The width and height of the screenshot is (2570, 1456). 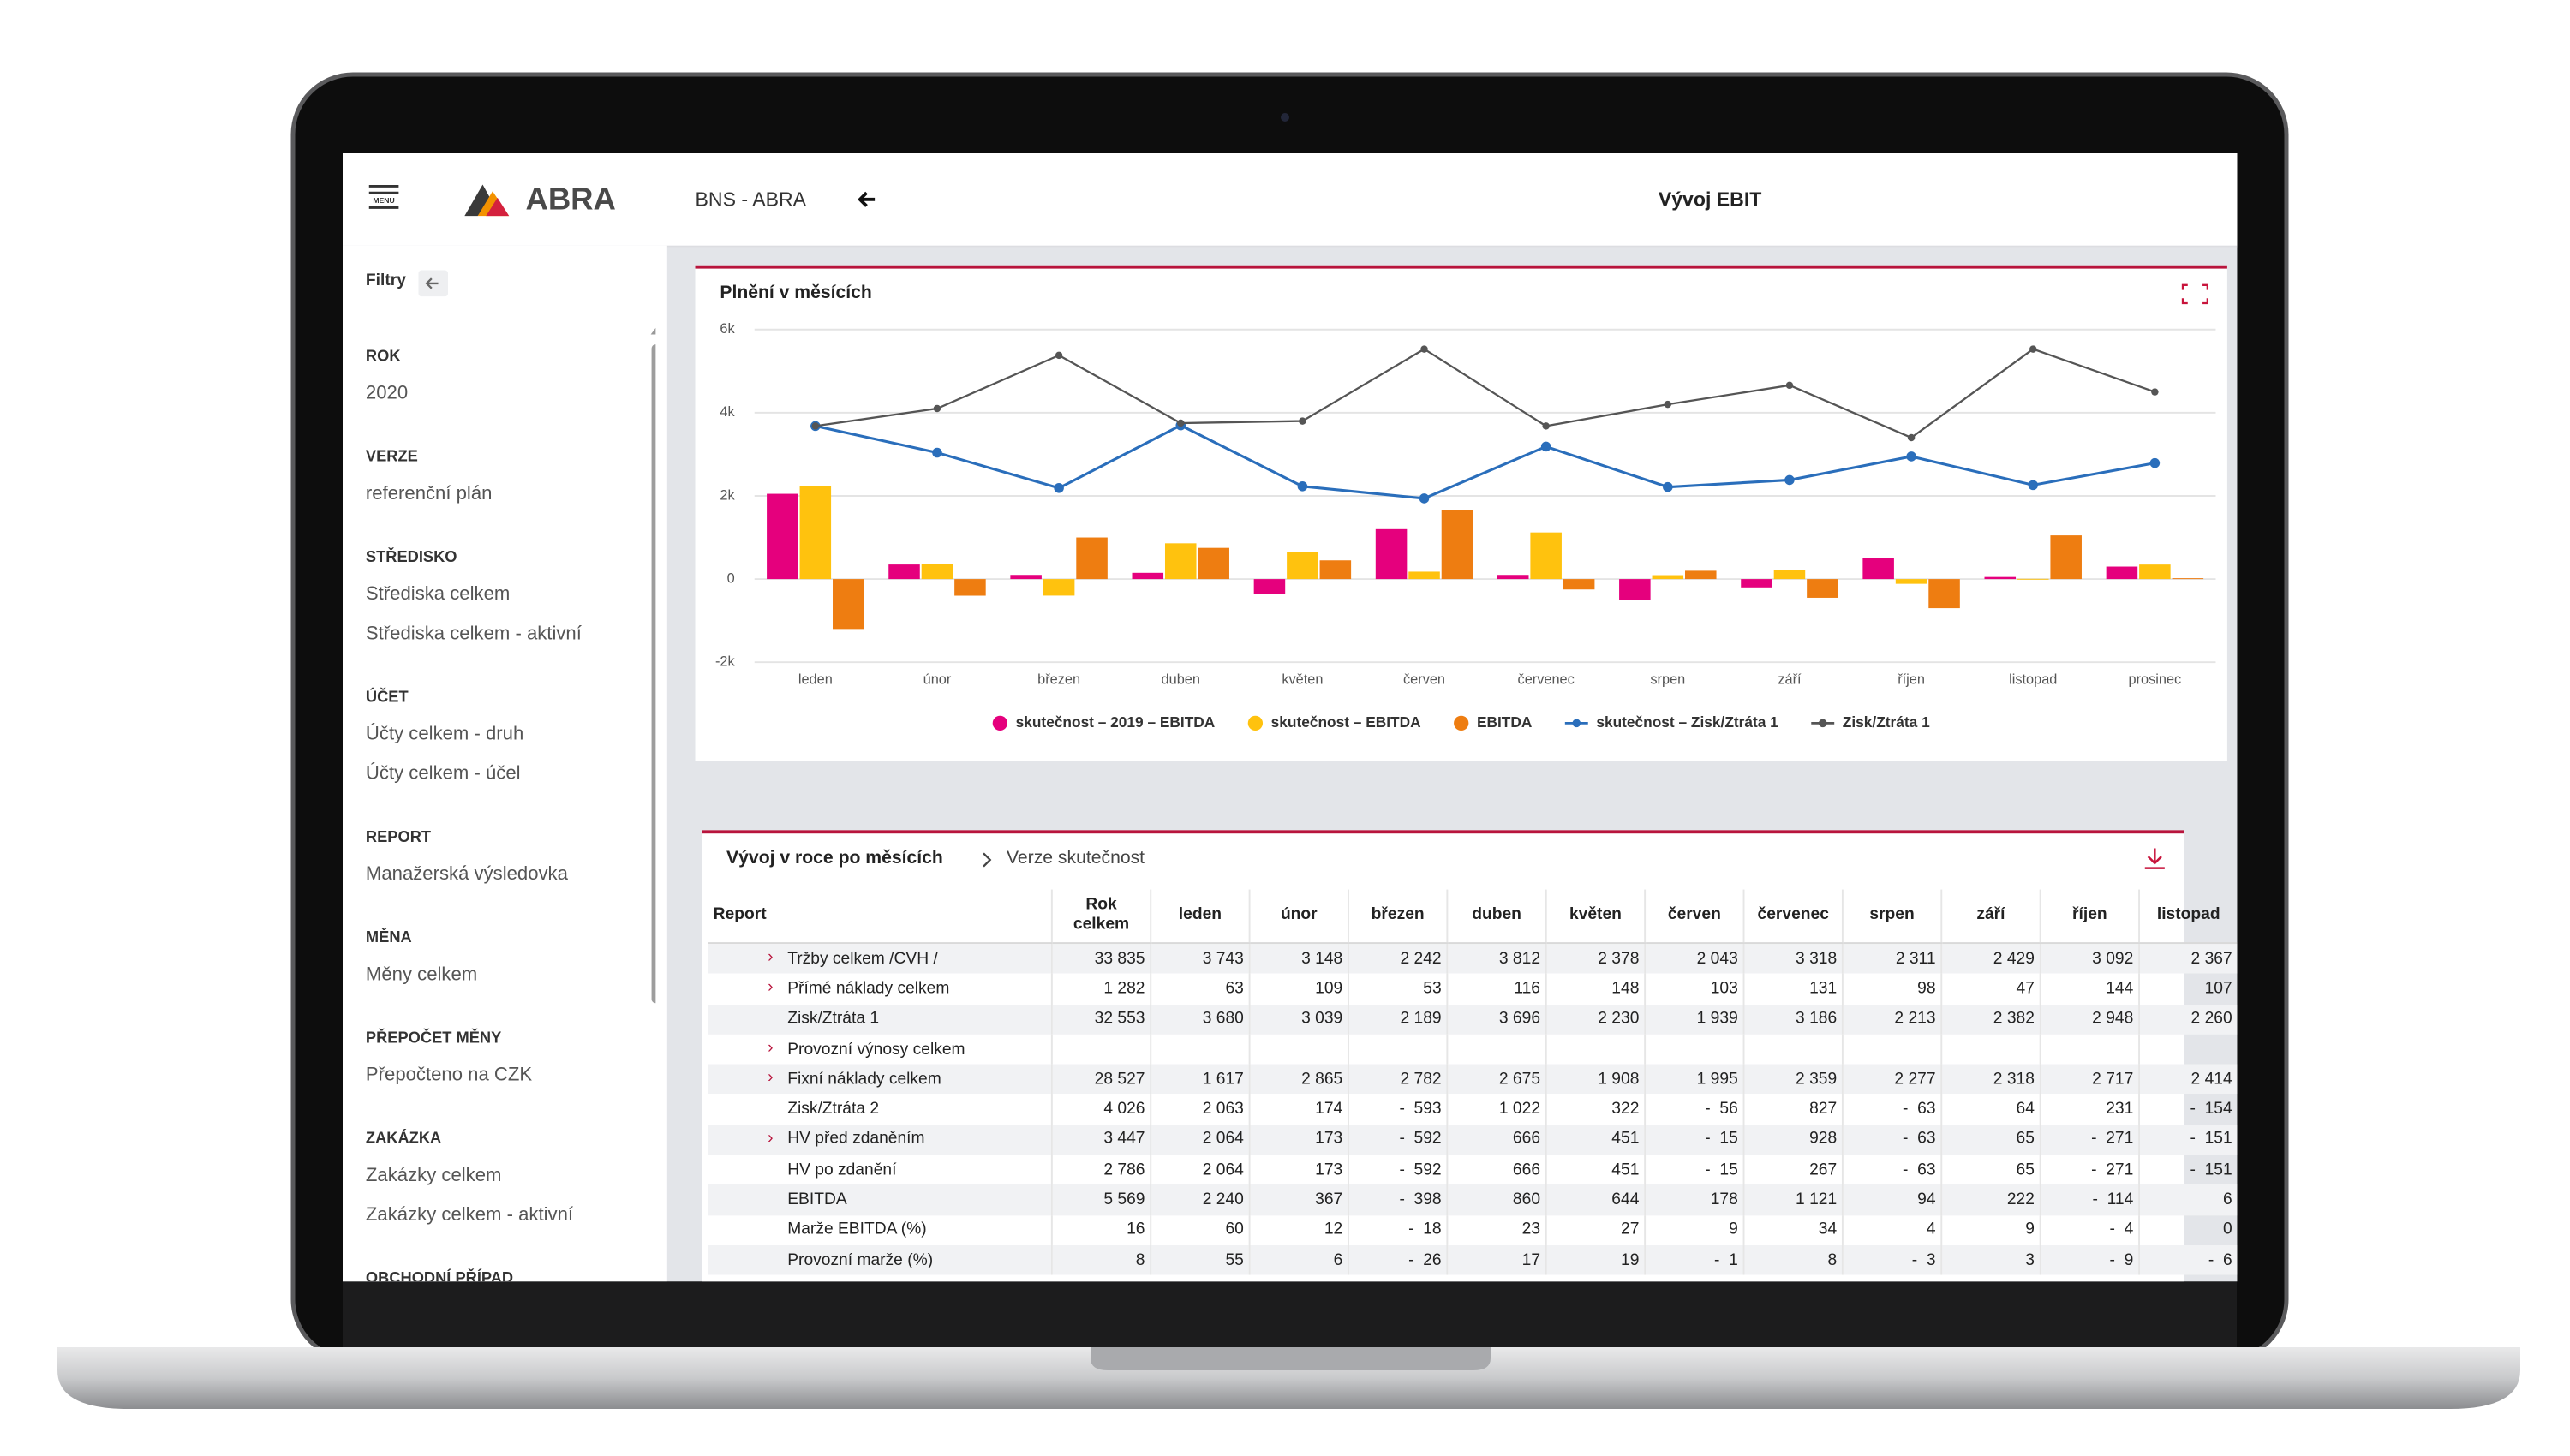 I want to click on column-header: leden, so click(x=1200, y=917).